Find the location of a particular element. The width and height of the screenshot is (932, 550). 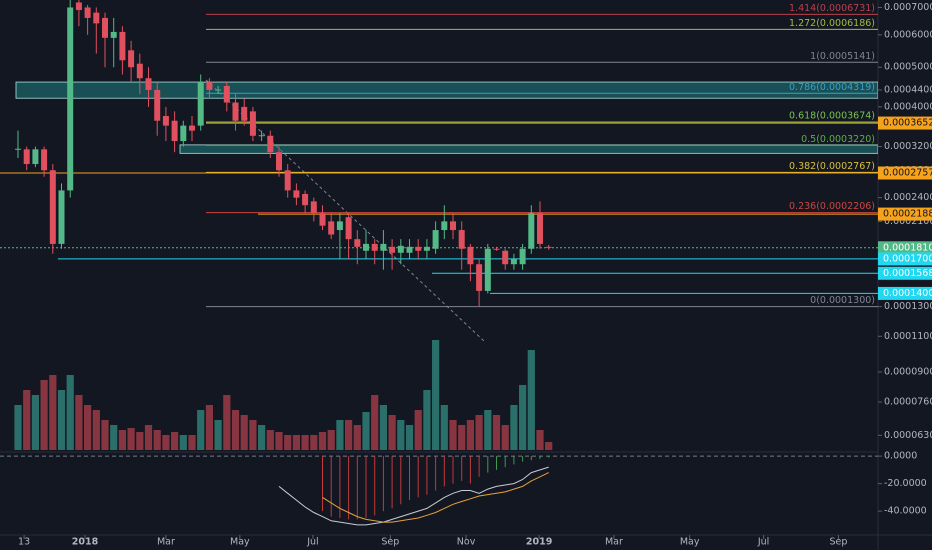

x-tick-label: 2018 is located at coordinates (85, 542).